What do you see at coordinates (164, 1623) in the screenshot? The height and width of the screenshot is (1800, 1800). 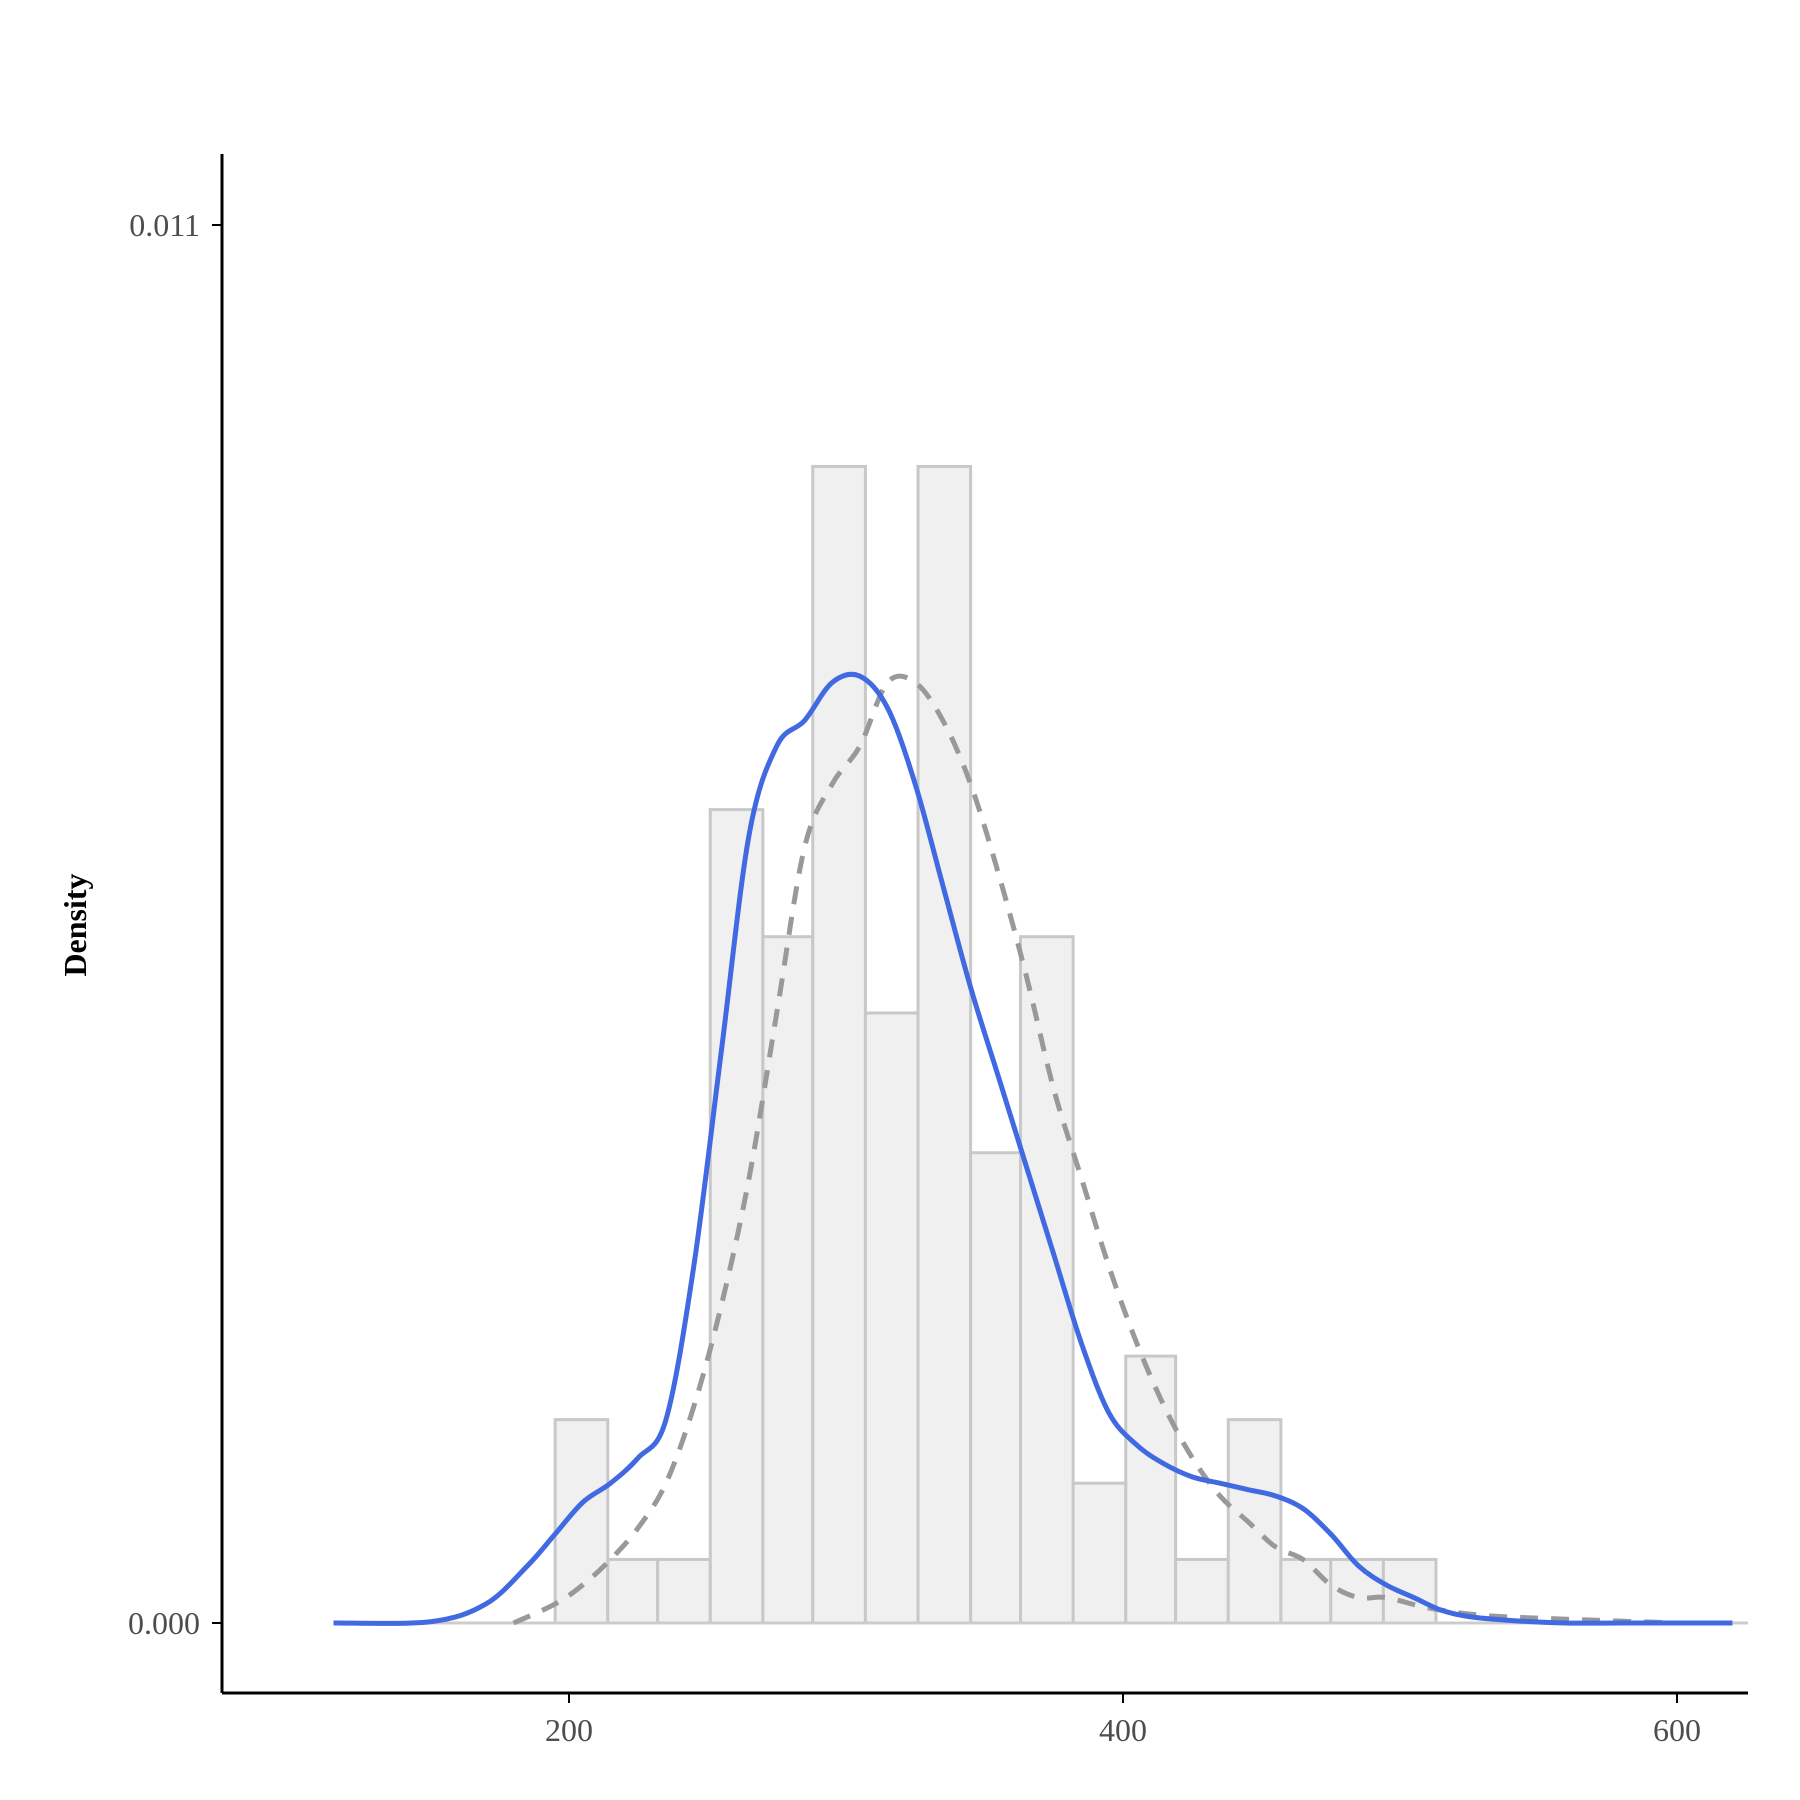 I see `y-tick-label: 0.000` at bounding box center [164, 1623].